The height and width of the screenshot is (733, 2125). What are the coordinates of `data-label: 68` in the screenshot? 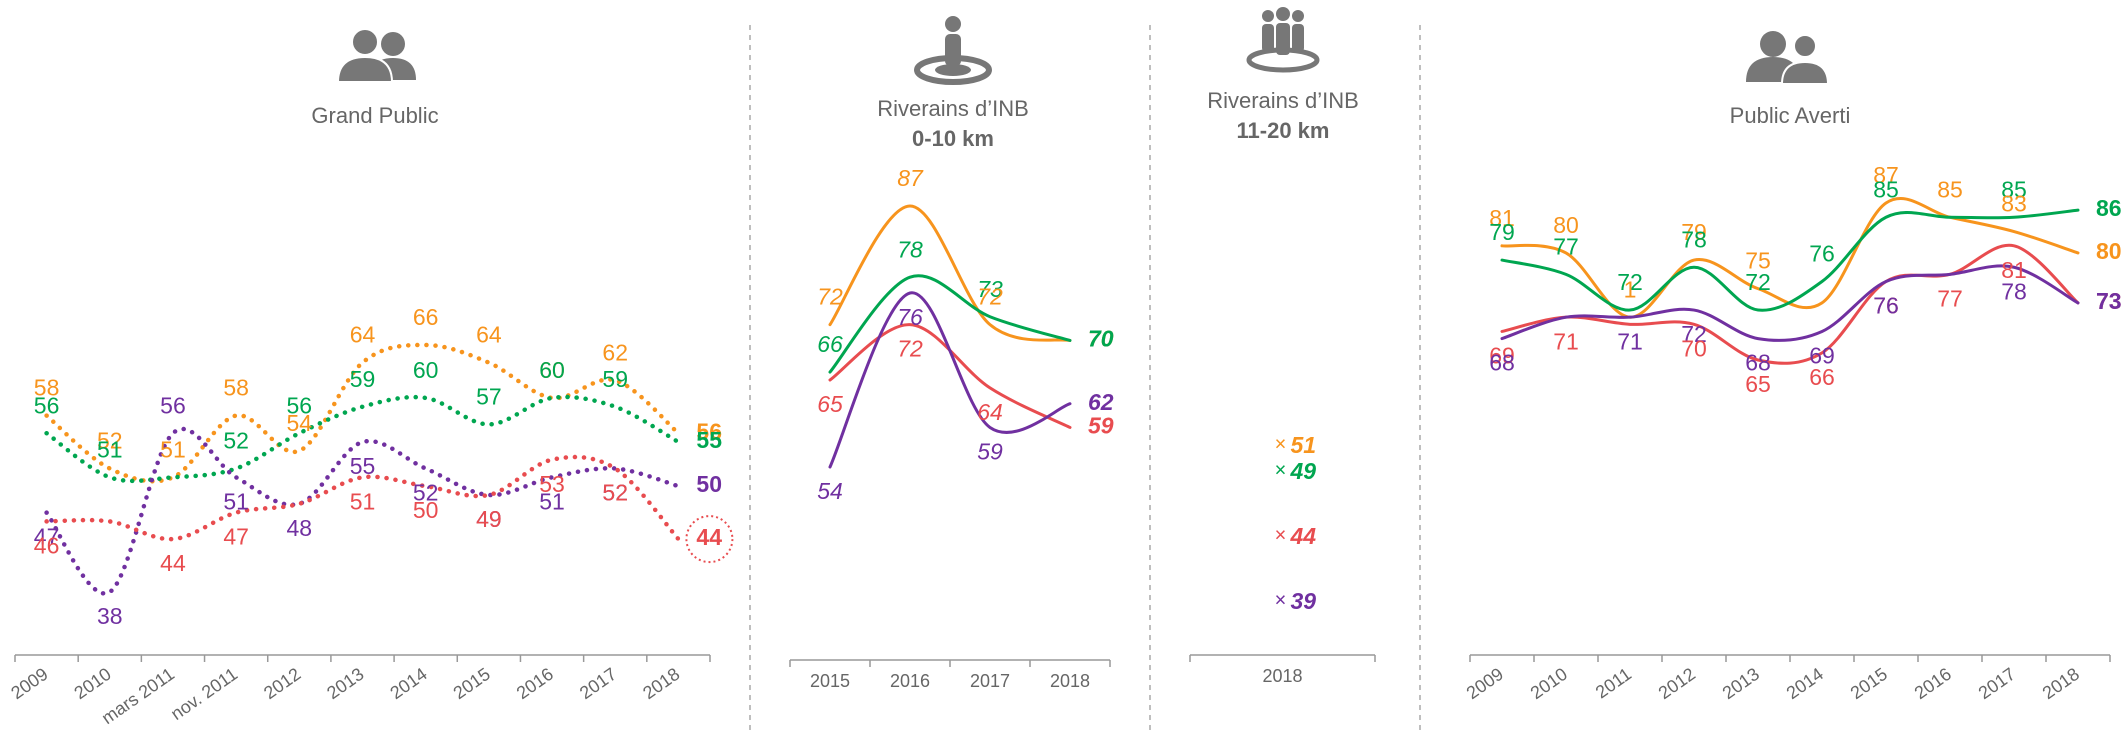 It's located at (1758, 363).